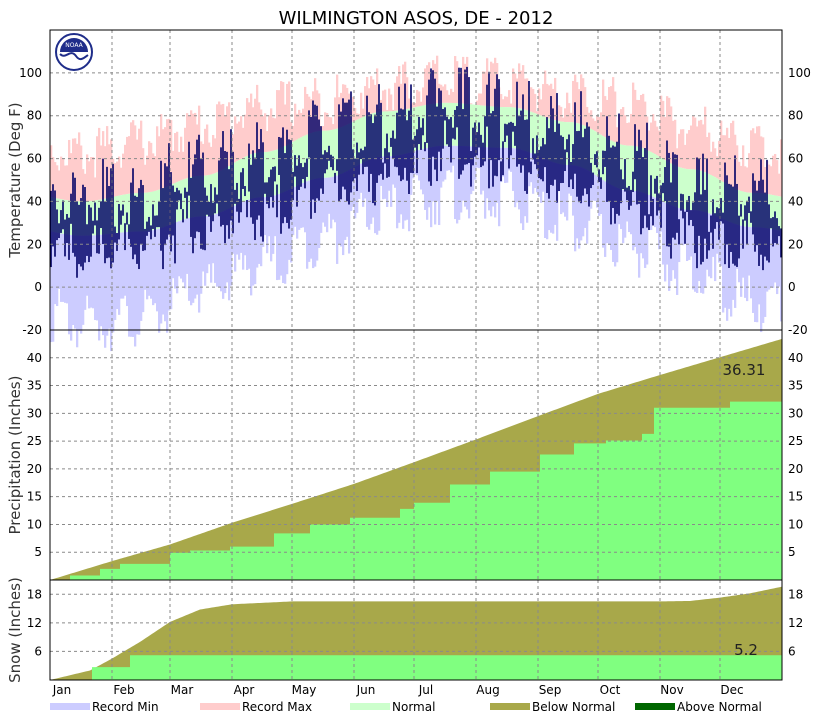 This screenshot has width=832, height=720. What do you see at coordinates (655, 706) in the screenshot?
I see `legend-swatch` at bounding box center [655, 706].